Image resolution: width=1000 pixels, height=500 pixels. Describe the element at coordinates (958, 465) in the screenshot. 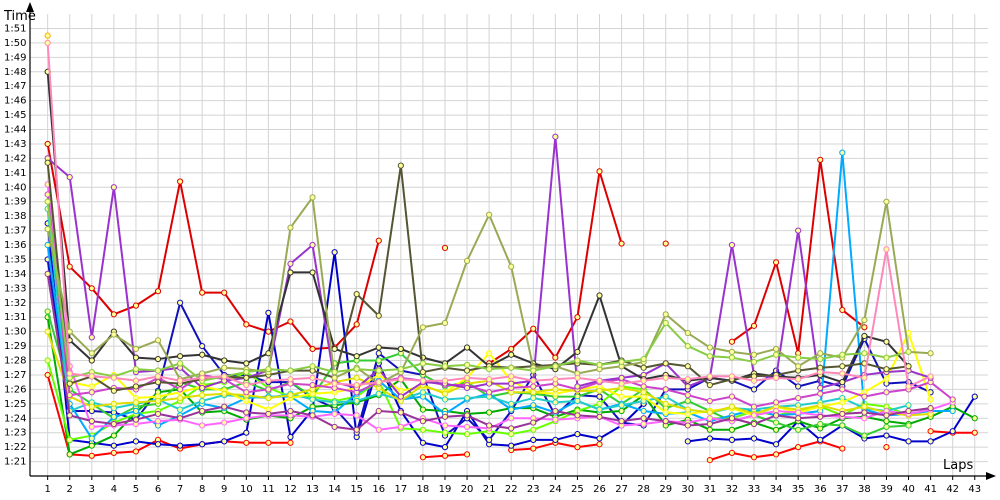

I see `x-axis-title: Laps` at that location.